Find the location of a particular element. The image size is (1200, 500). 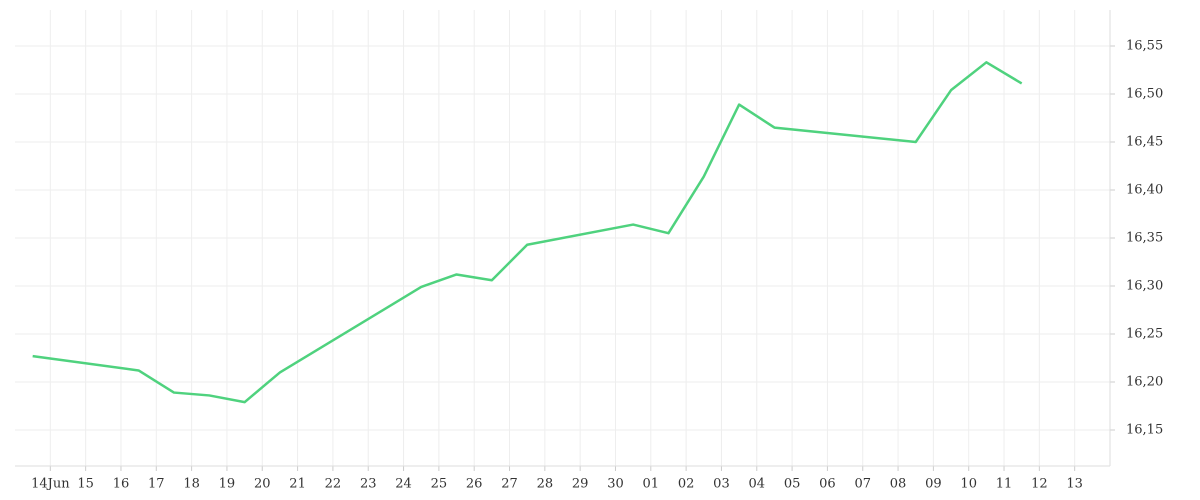

x-tick-label: 19 is located at coordinates (227, 484).